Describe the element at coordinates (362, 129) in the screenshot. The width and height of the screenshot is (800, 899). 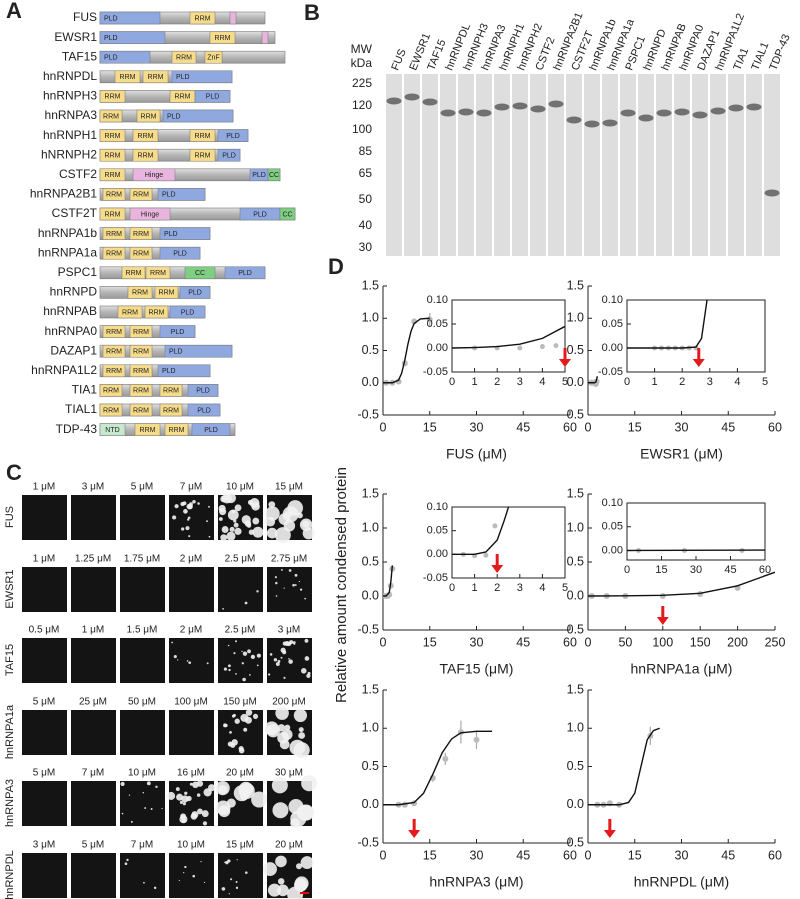
I see `mw-marker: 100` at that location.